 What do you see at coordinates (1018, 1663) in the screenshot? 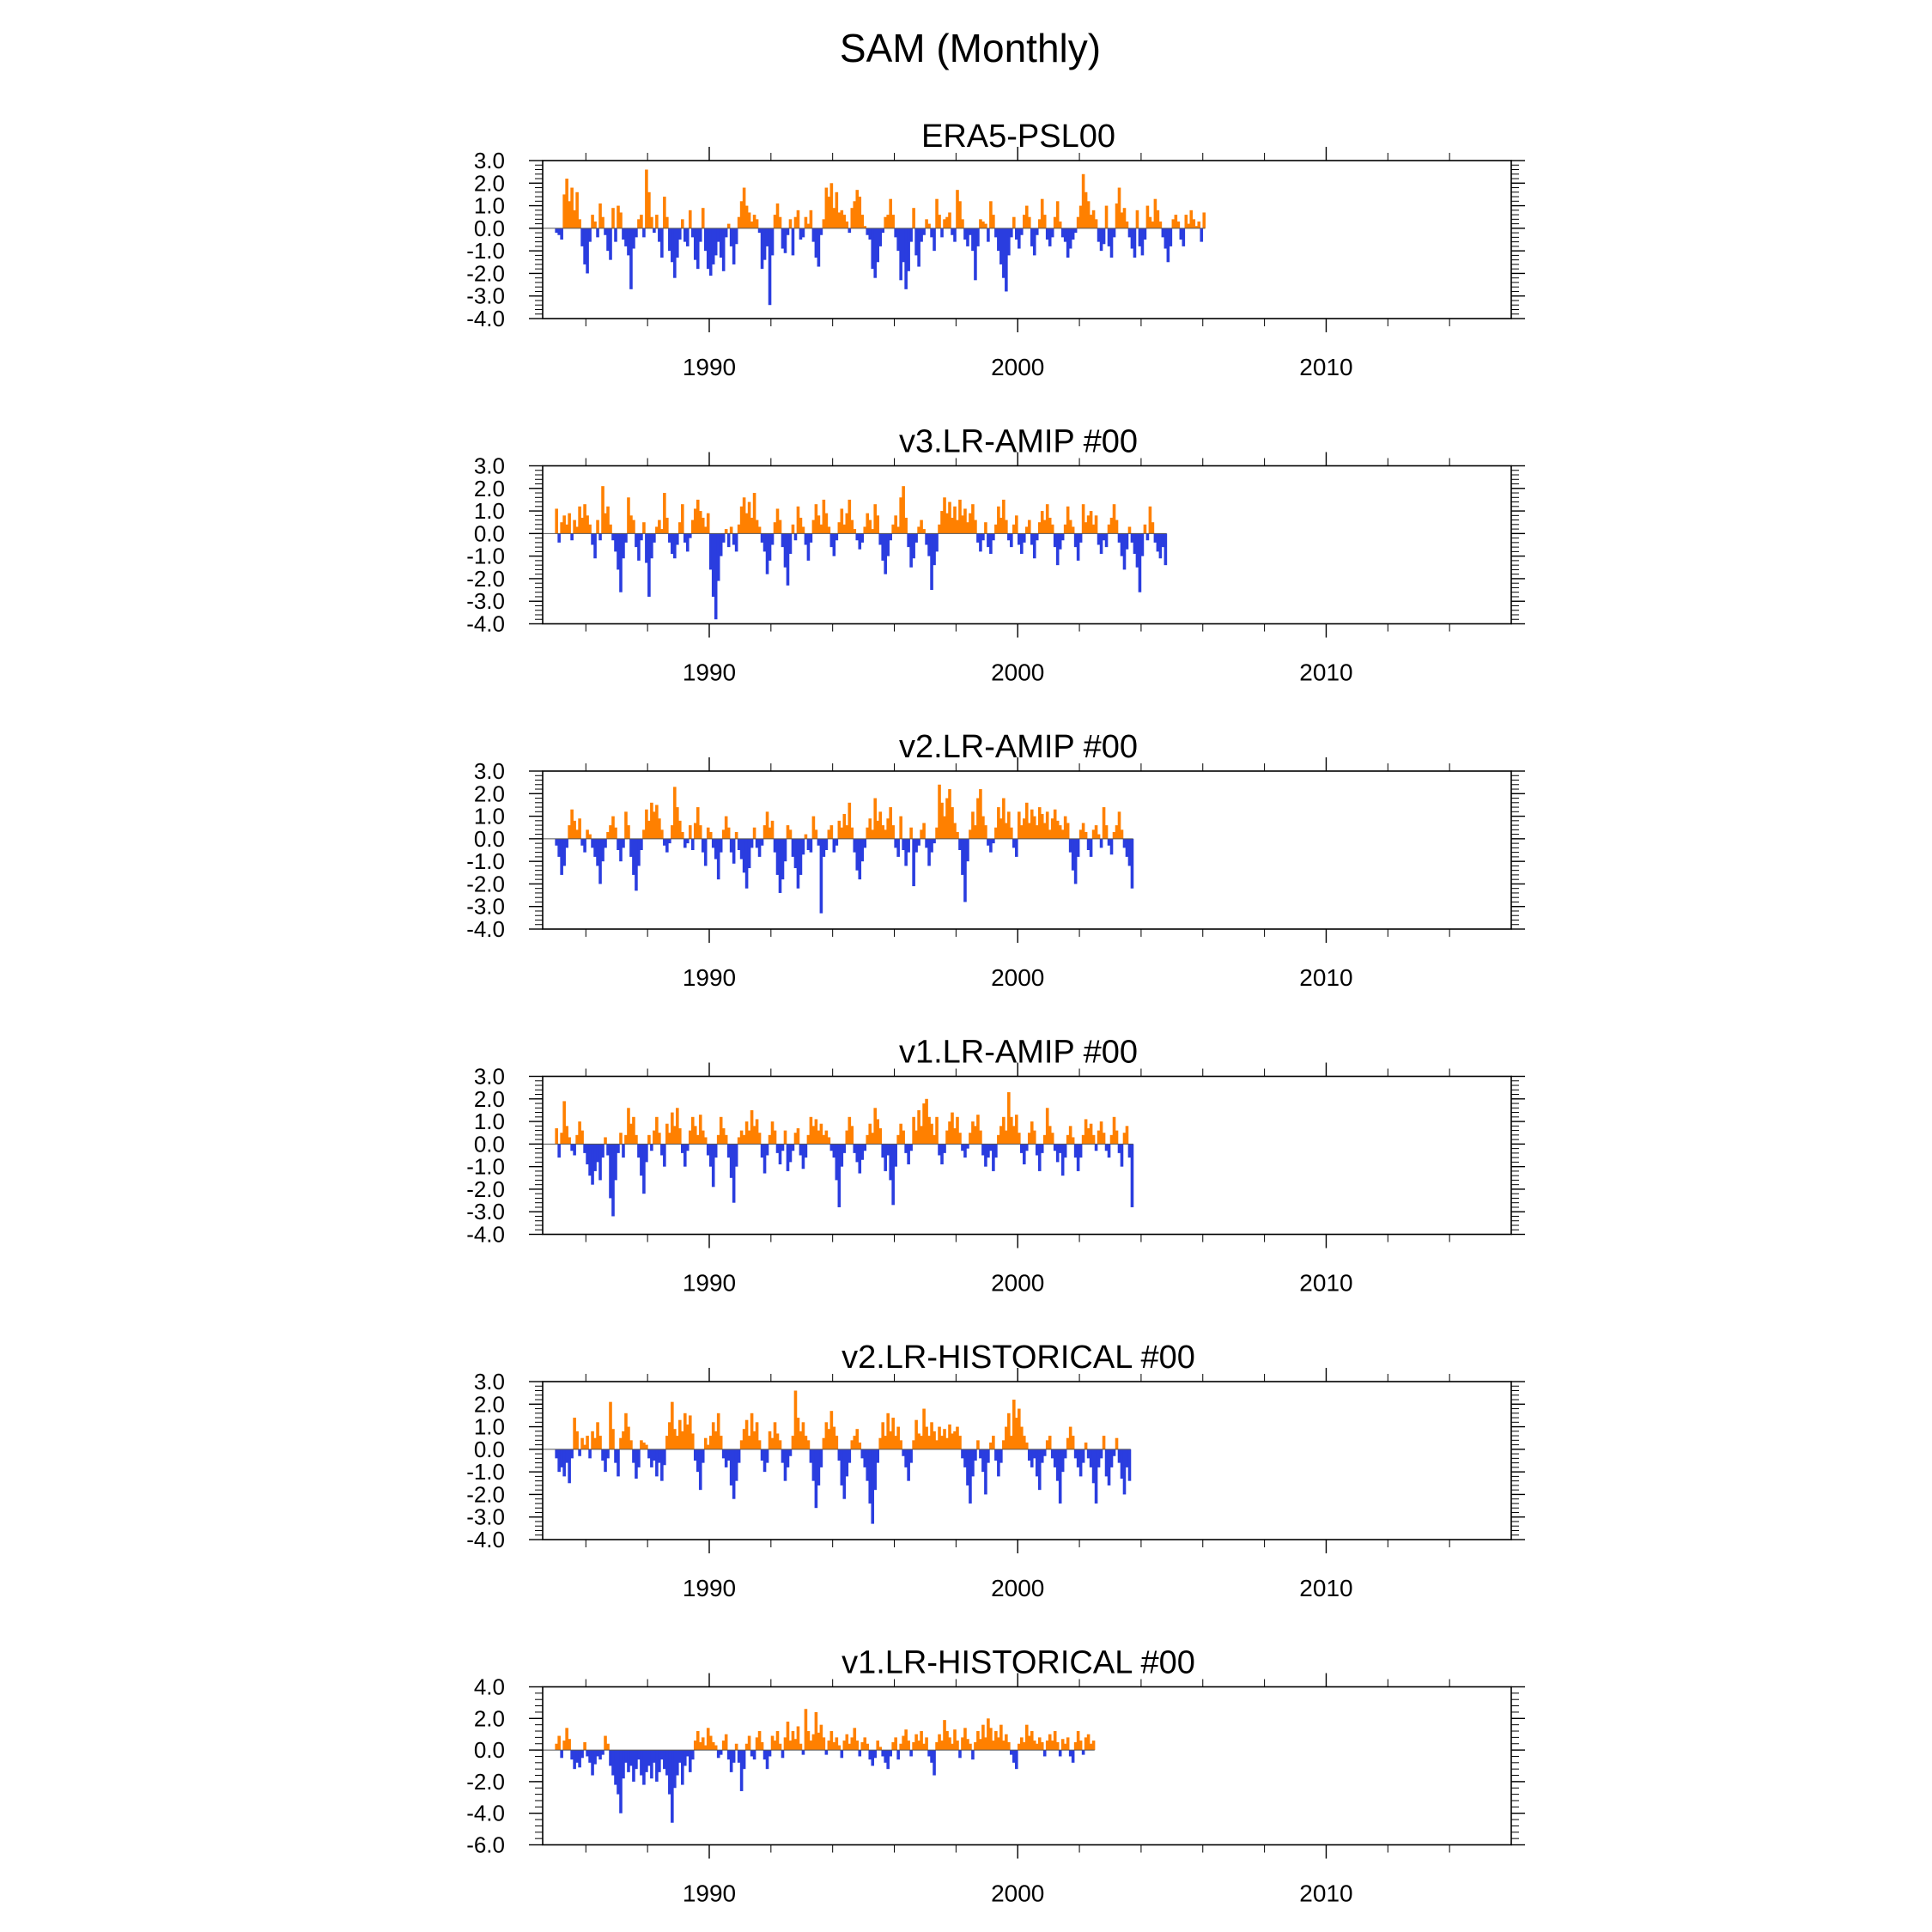
I see `panel-title: v1.LR-HISTORICAL #00` at bounding box center [1018, 1663].